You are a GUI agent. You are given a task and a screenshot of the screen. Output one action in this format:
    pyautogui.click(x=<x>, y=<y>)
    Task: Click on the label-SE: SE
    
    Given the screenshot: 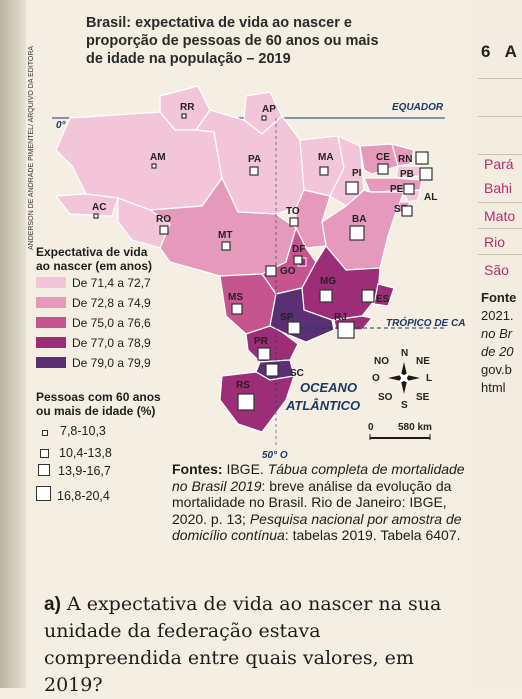 What is the action you would take?
    pyautogui.click(x=401, y=209)
    